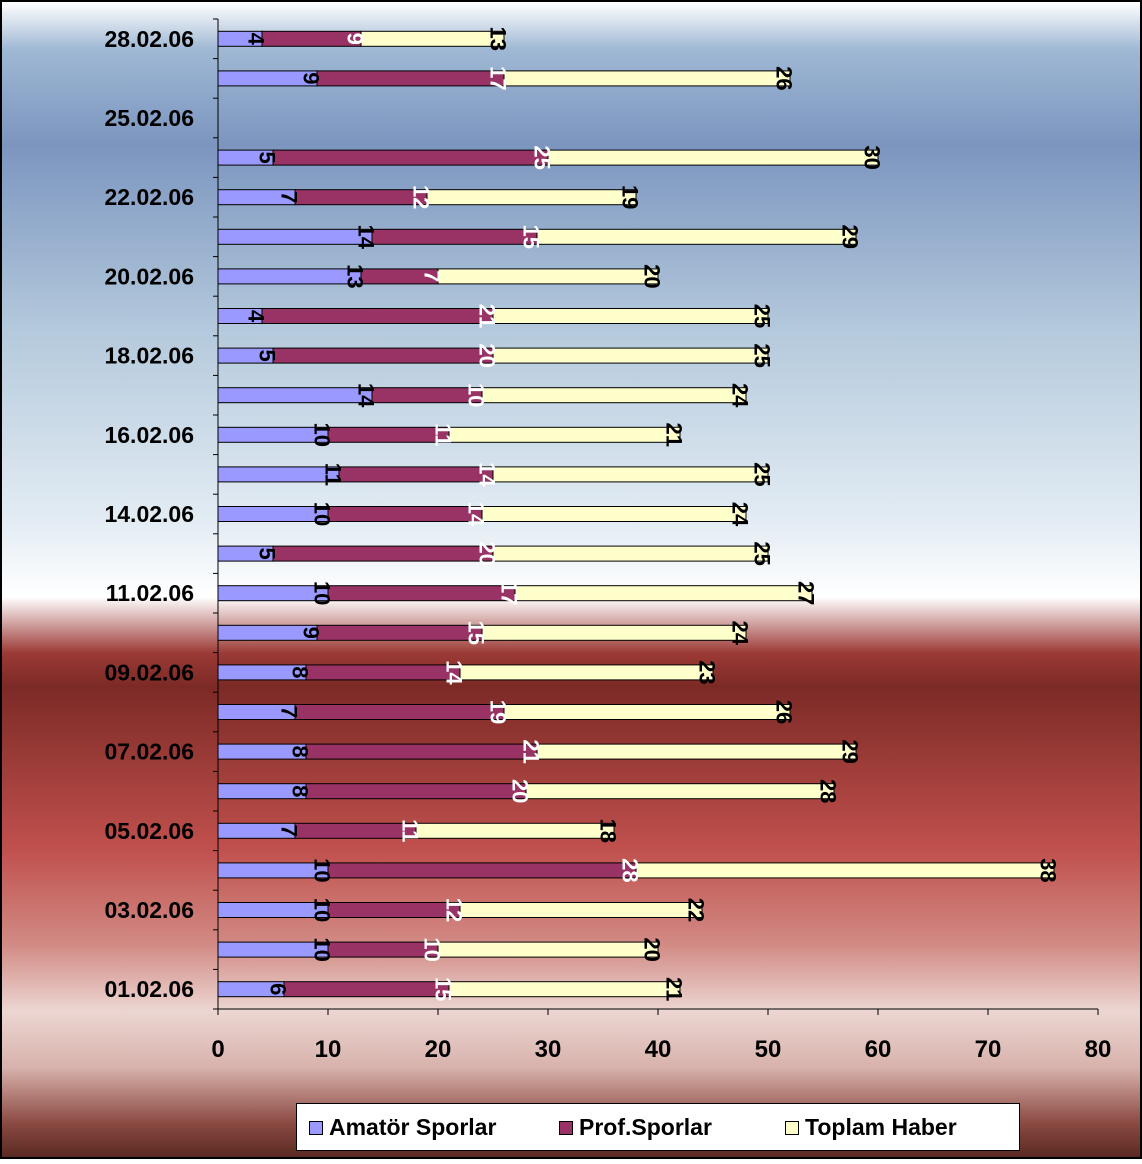  I want to click on bar-toplam-09.02.06, so click(586, 672).